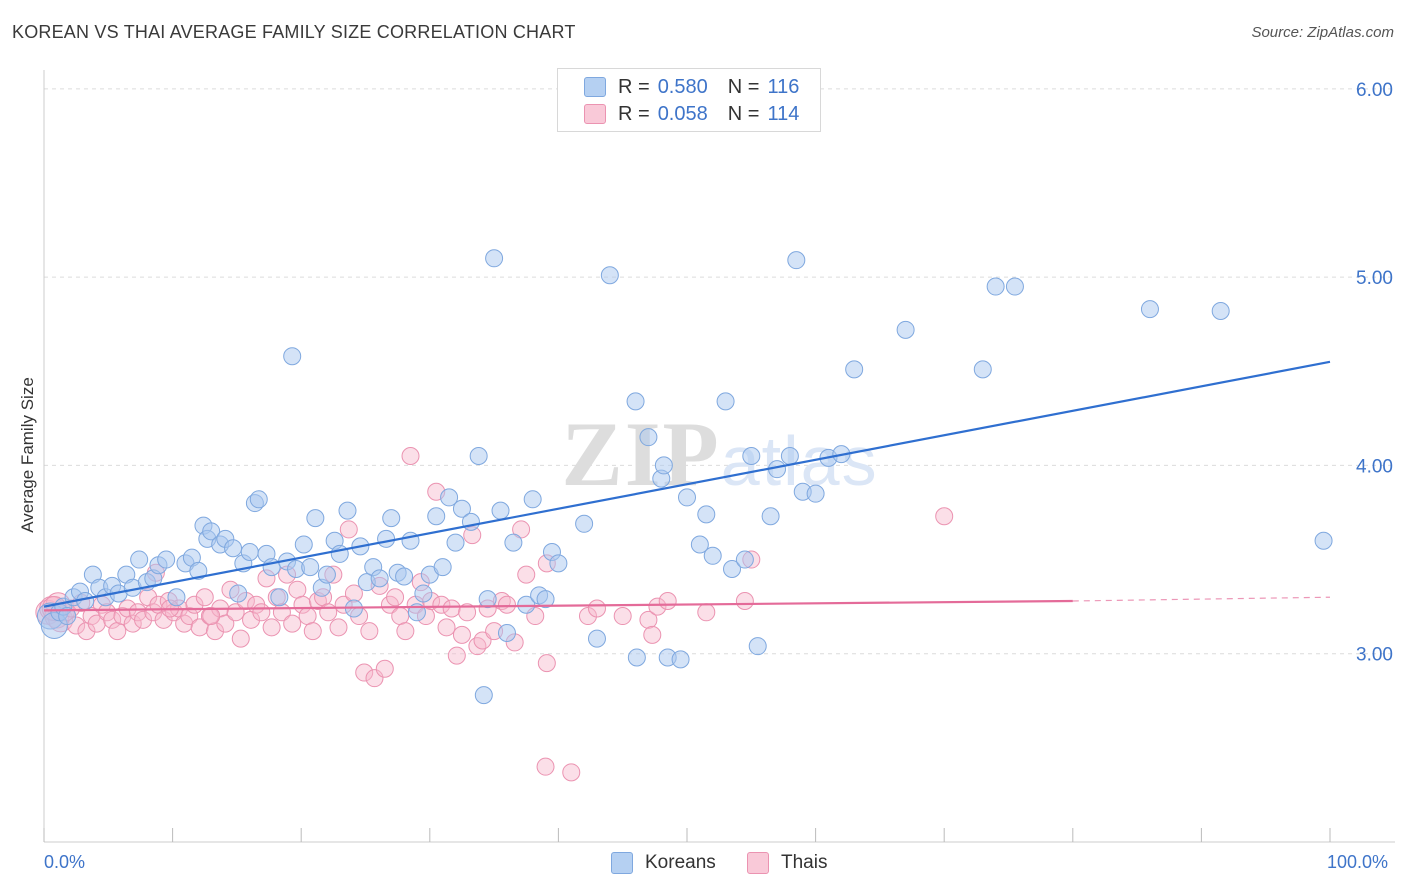 The image size is (1406, 892). Describe the element at coordinates (1358, 862) in the screenshot. I see `x-tick-label-max: 100.0%` at that location.